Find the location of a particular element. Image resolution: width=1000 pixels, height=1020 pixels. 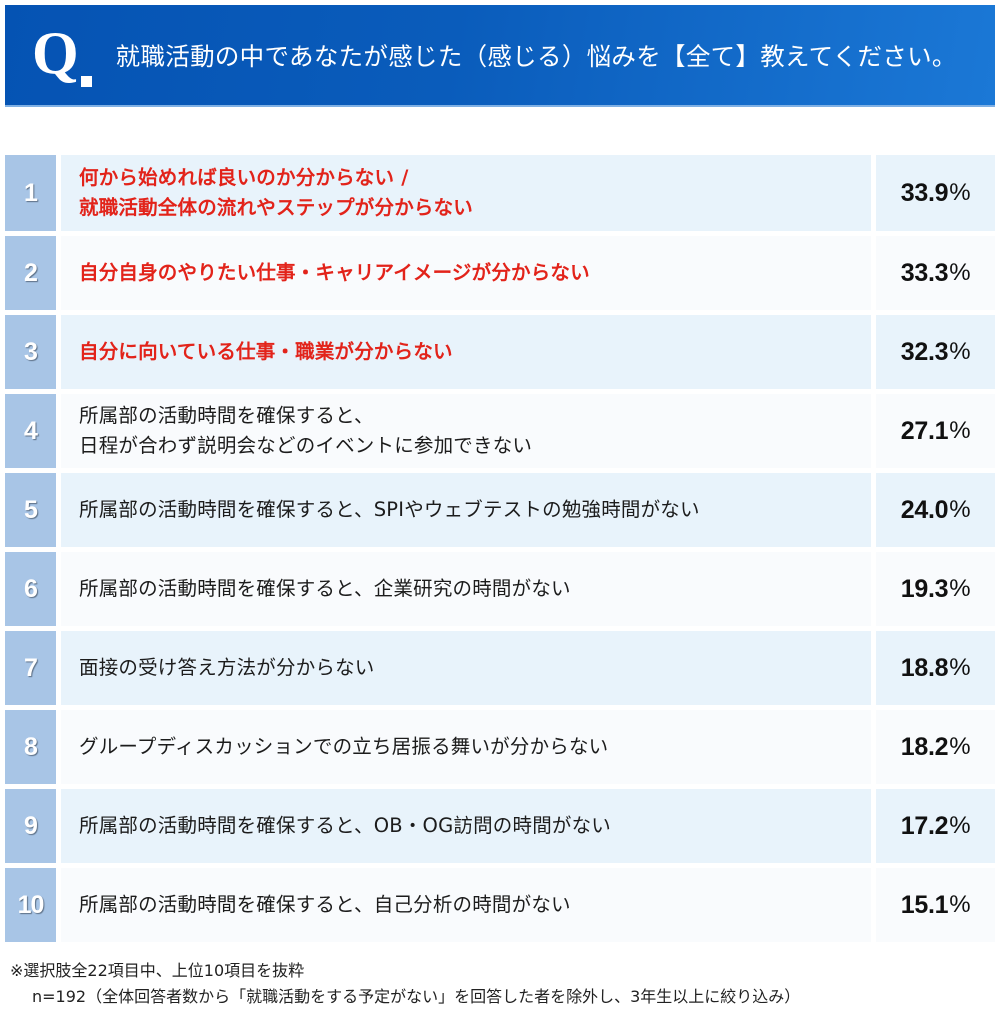

percentage-value: 17.2% is located at coordinates (935, 826).